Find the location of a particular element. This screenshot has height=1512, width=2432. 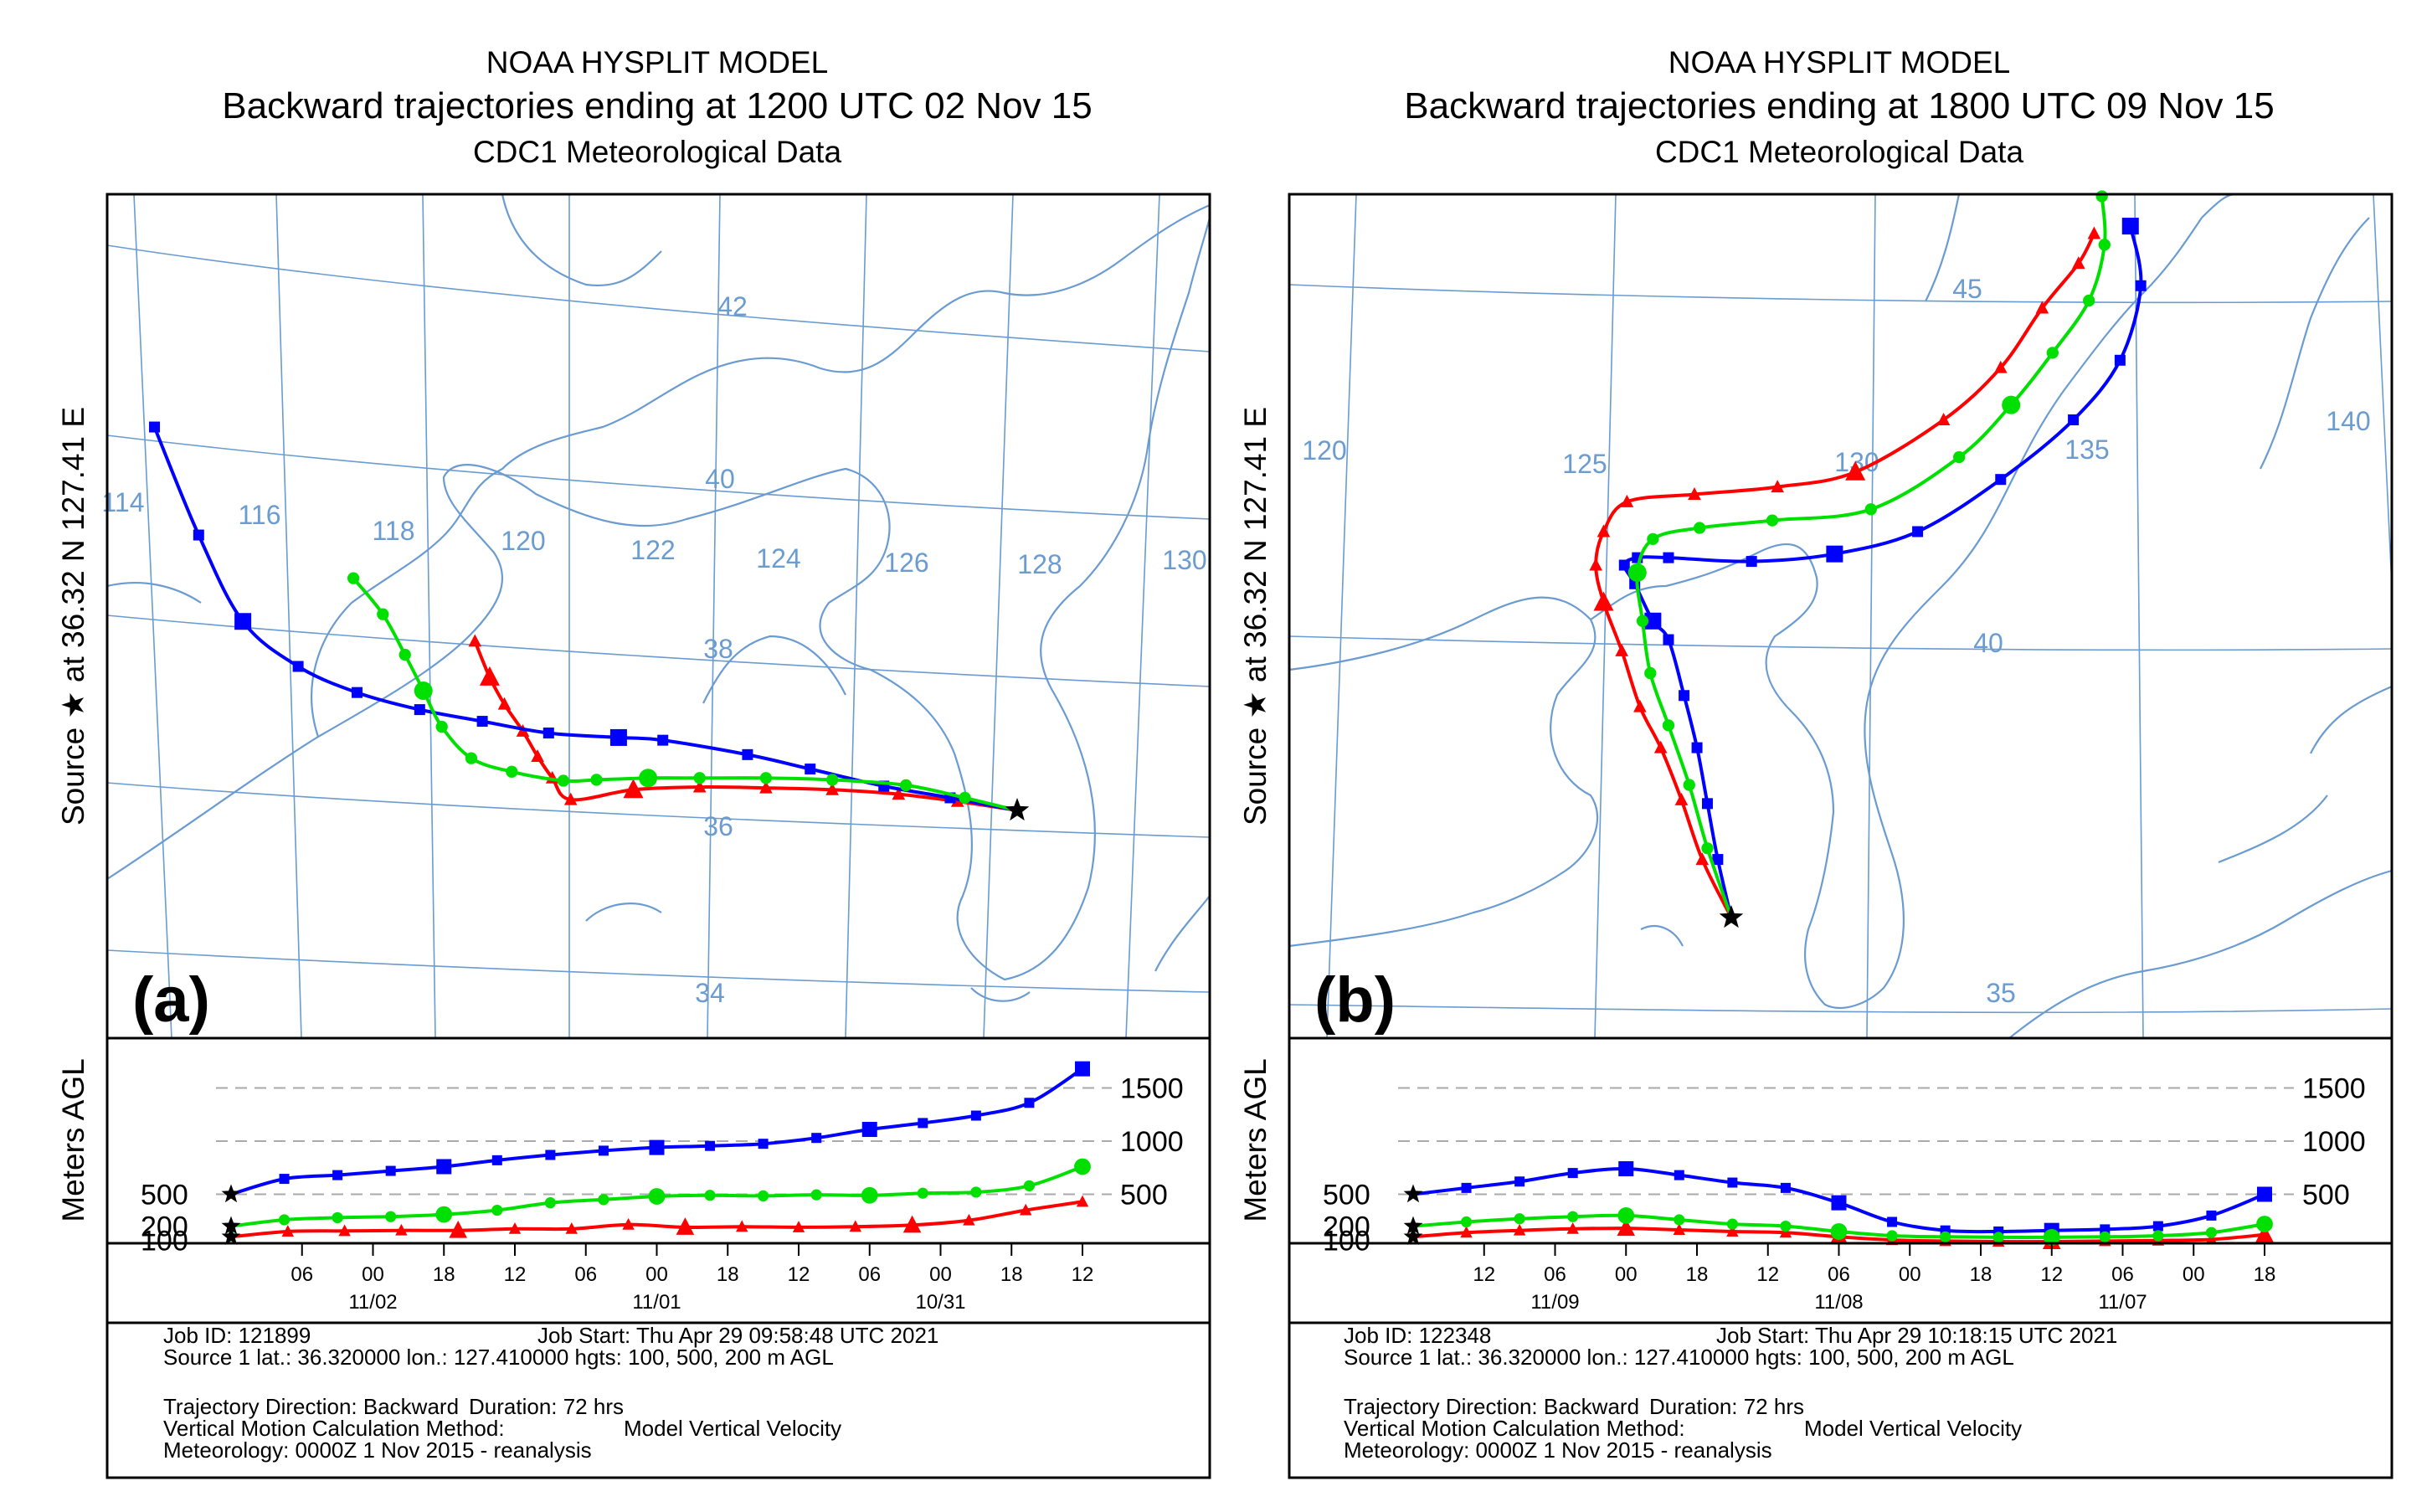

panel-a-height-tick-1500: 1500 is located at coordinates (1152, 1089).